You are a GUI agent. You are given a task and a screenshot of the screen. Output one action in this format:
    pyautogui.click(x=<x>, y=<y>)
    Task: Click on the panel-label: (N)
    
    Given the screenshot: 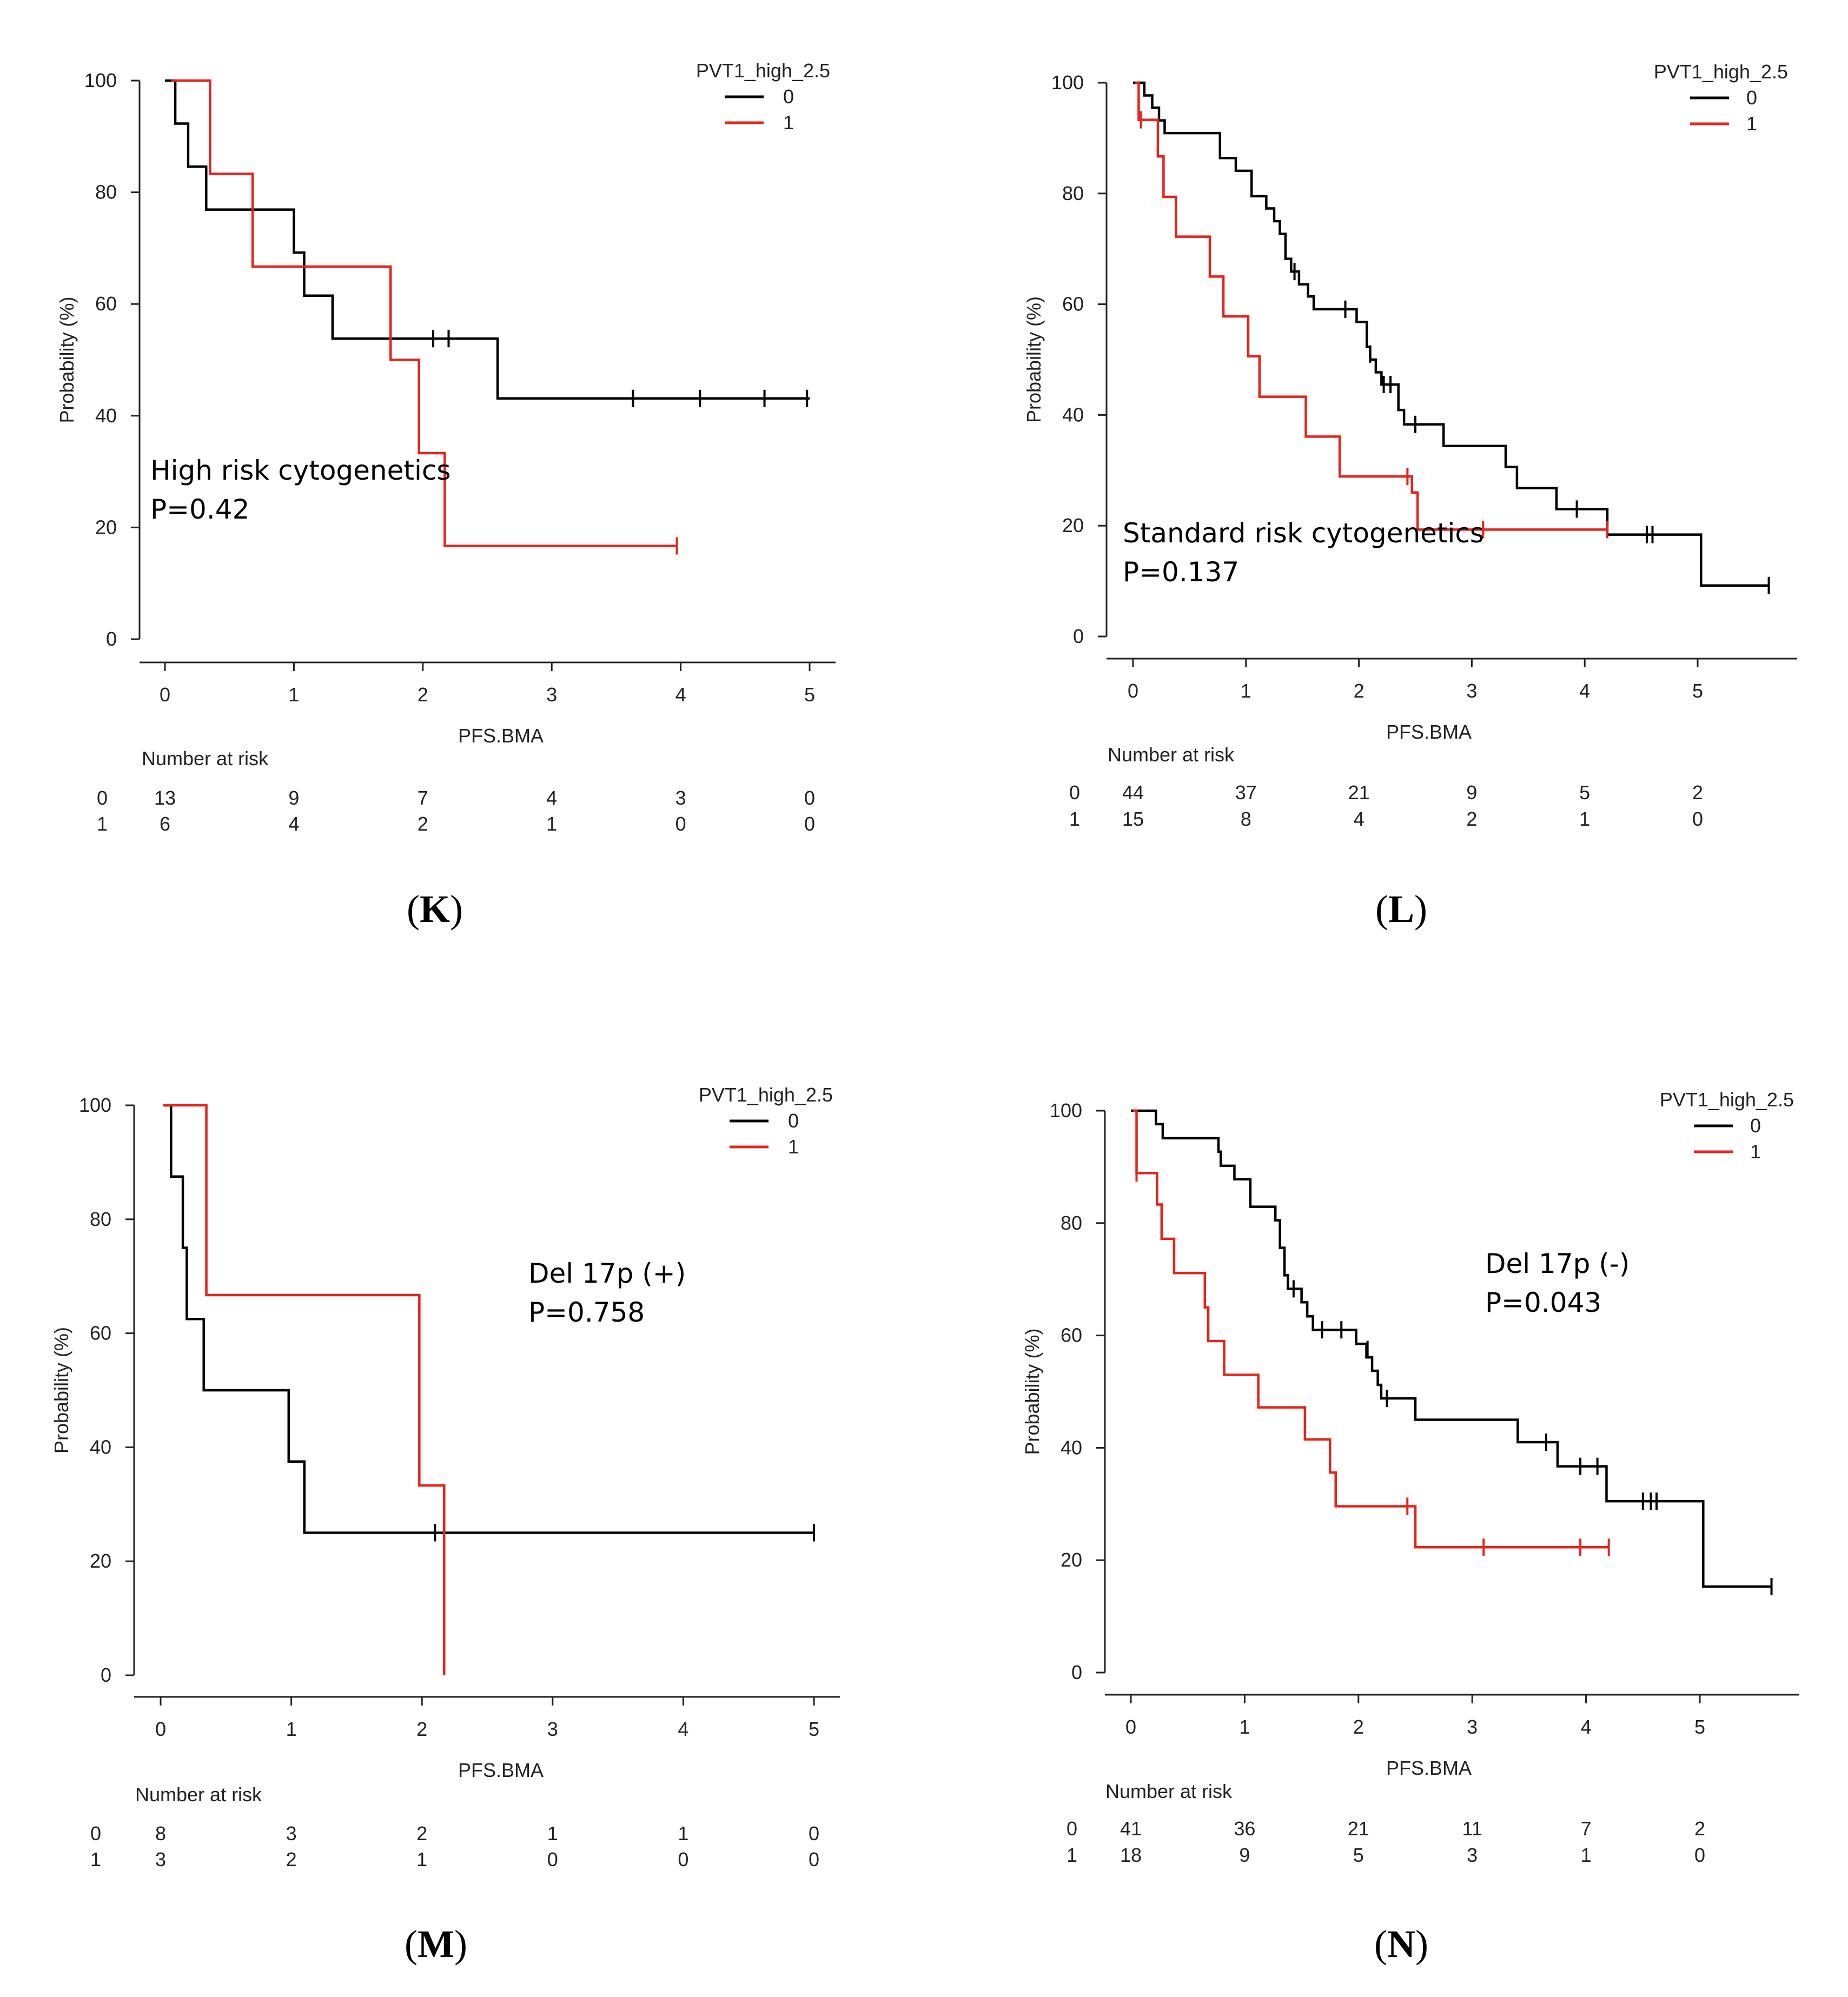 What is the action you would take?
    pyautogui.click(x=1401, y=1944)
    